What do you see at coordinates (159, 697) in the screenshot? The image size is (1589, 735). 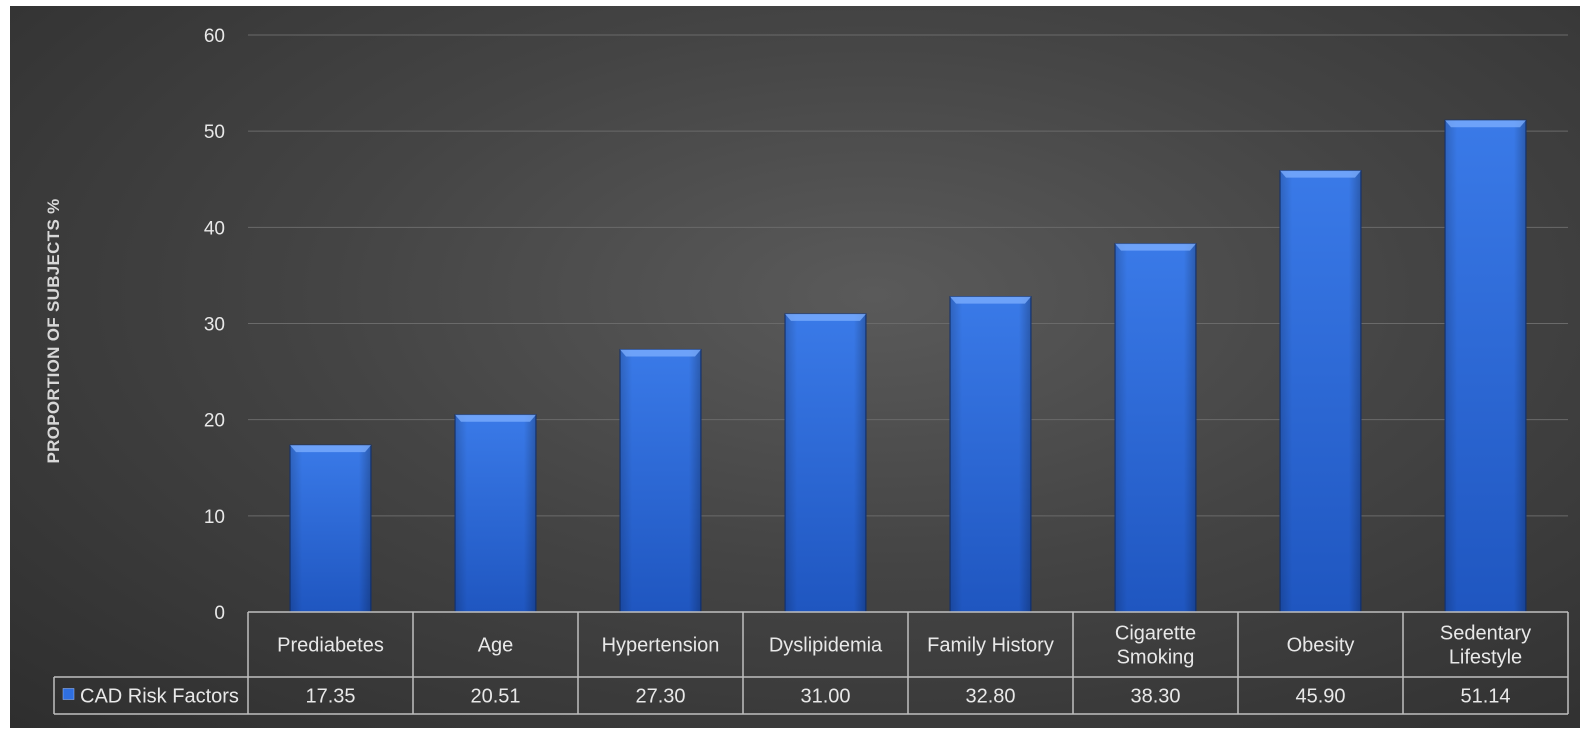 I see `legend-series-name: CAD Risk Factors` at bounding box center [159, 697].